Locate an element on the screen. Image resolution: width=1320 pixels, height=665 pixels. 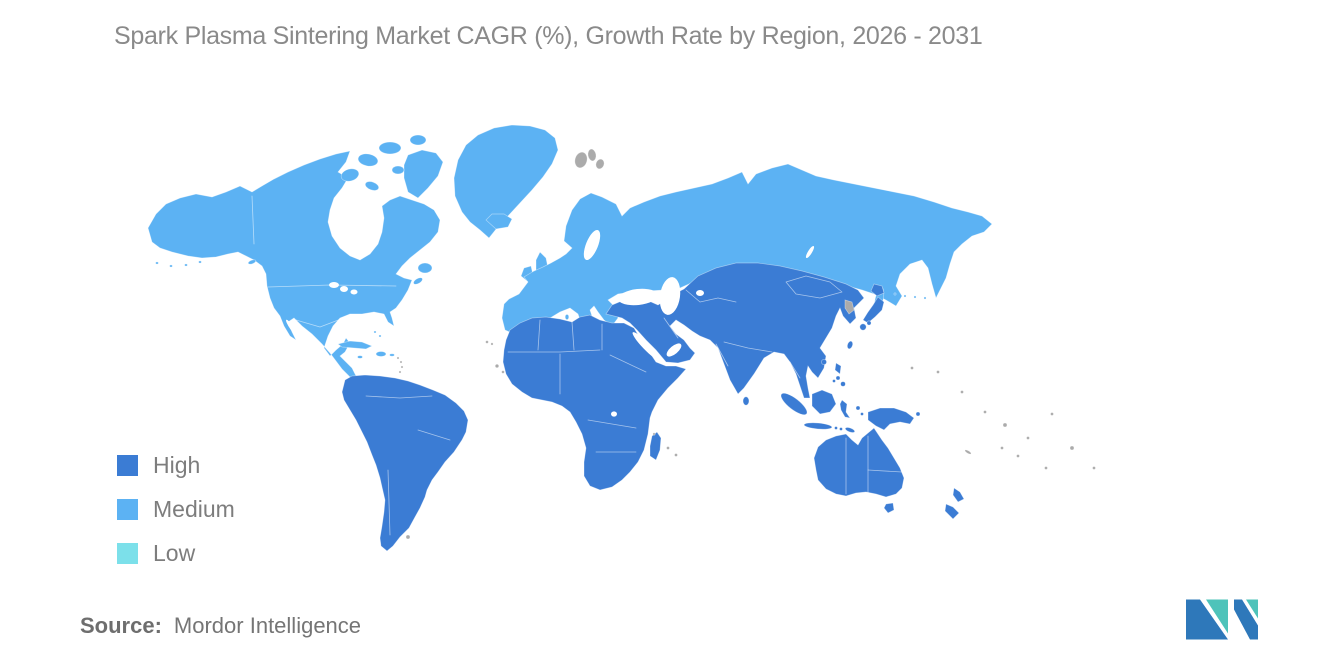
map-shape-sumatra is located at coordinates (794, 404).